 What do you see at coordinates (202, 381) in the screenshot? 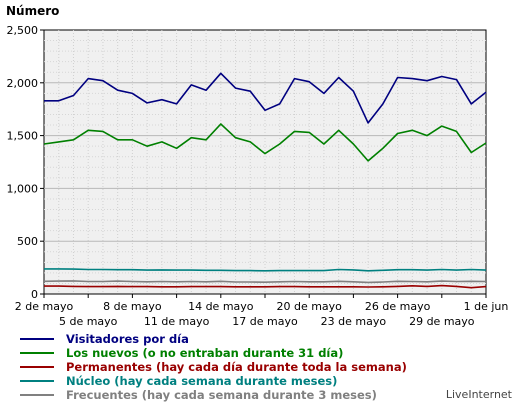
I see `legend-label: Núcleo (hay cada semana durante meses)` at bounding box center [202, 381].